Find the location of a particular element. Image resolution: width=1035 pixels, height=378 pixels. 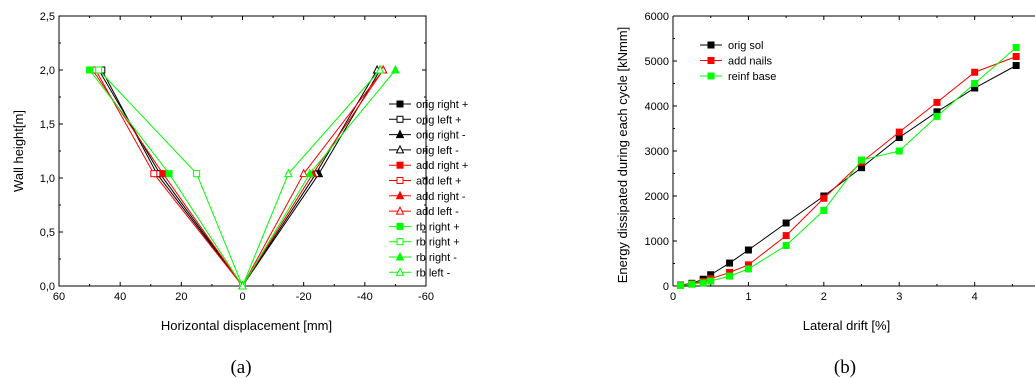

x-axis-label: Lateral drift [%] is located at coordinates (846, 325).